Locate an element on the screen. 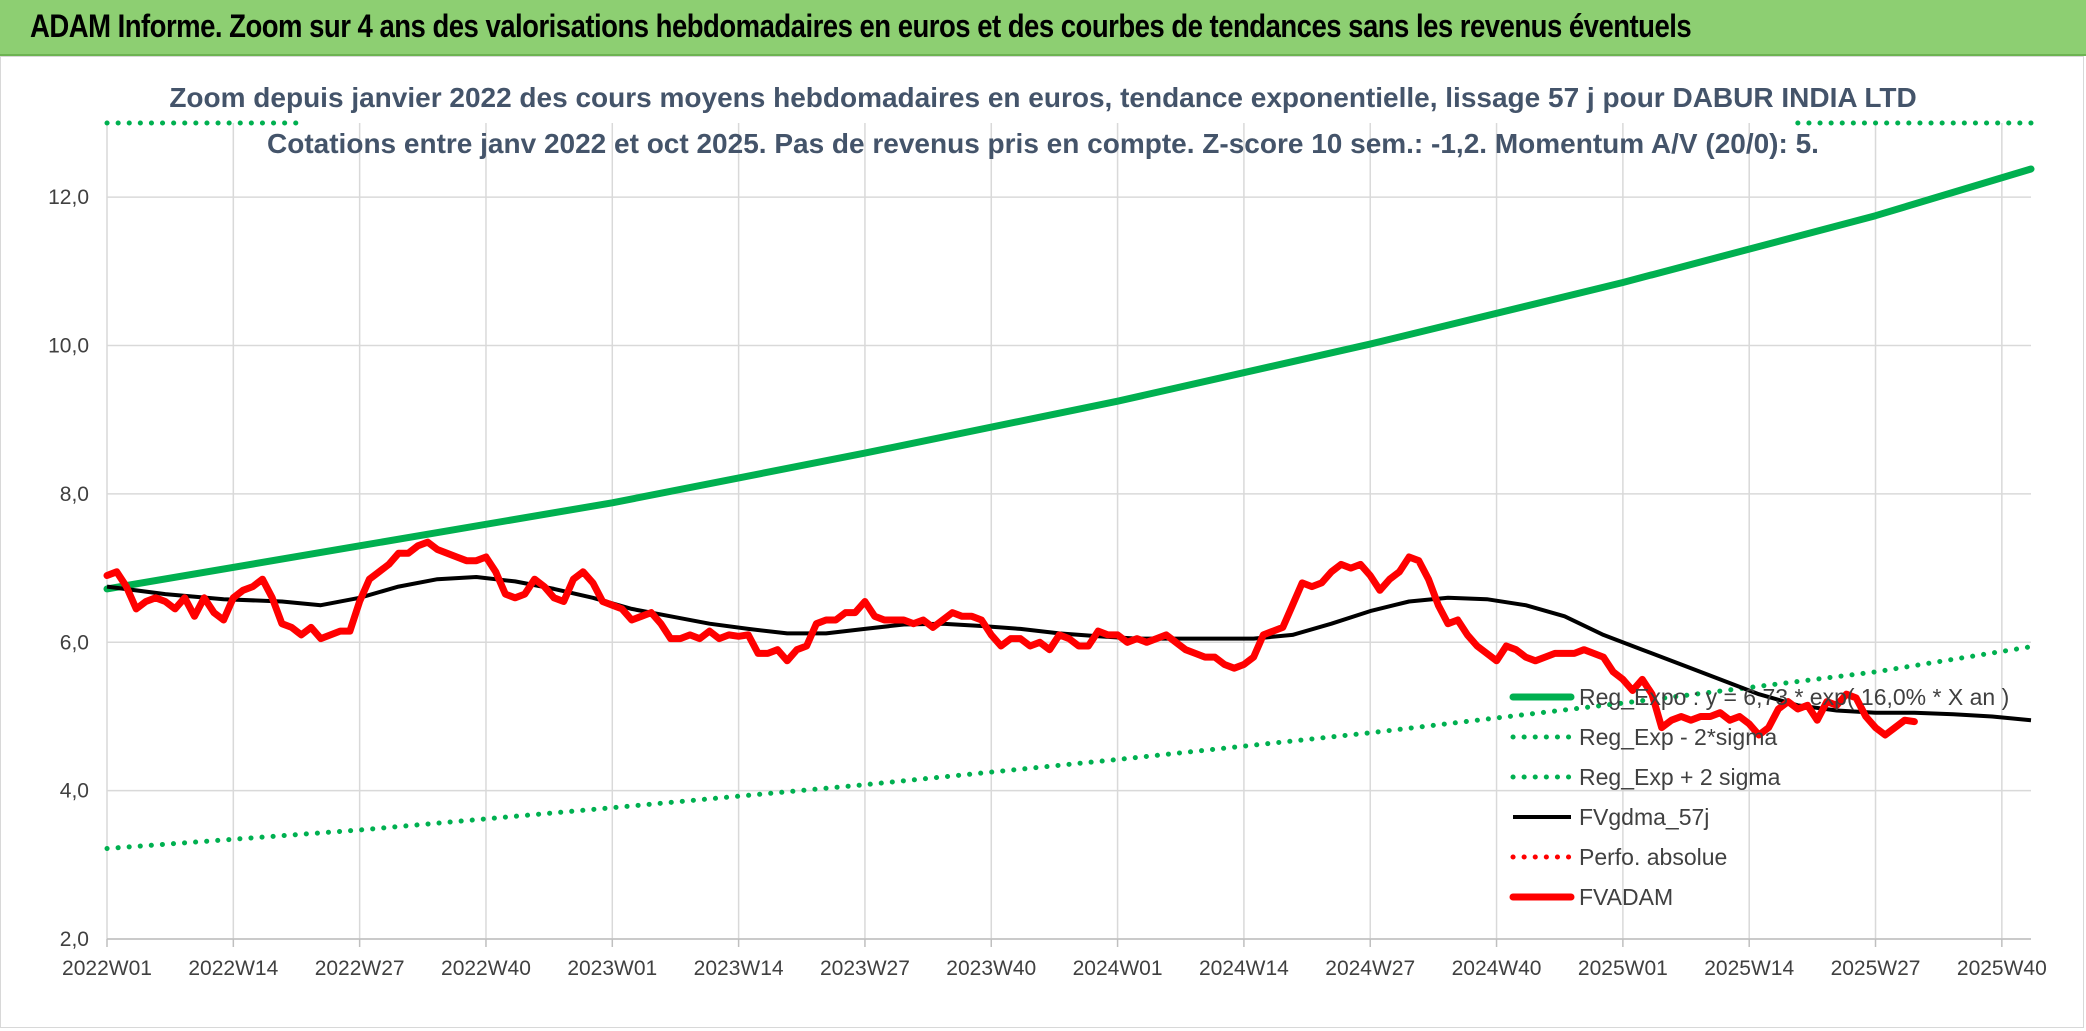 This screenshot has height=1031, width=2086. x-tick-label: 2025W01 is located at coordinates (1623, 968).